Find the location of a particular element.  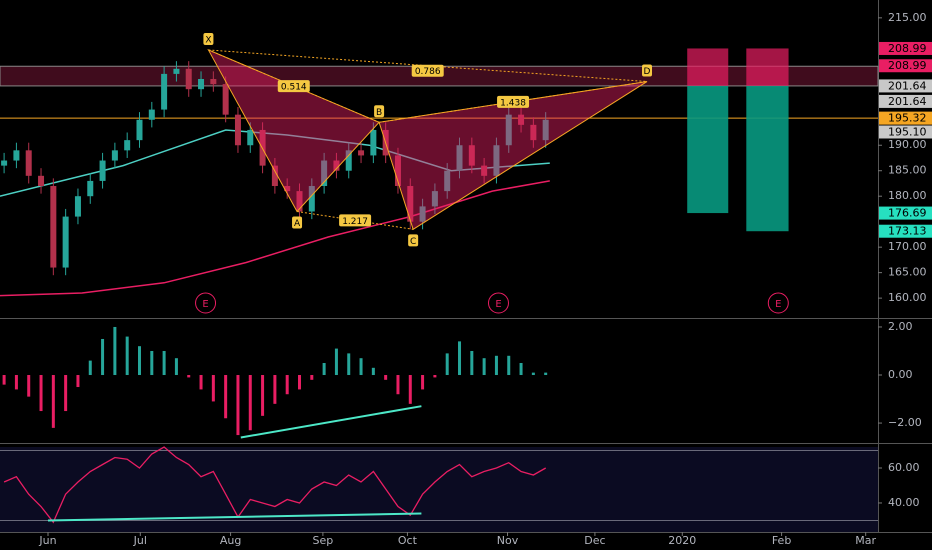

y-tick-label: 215.00 is located at coordinates (907, 17).